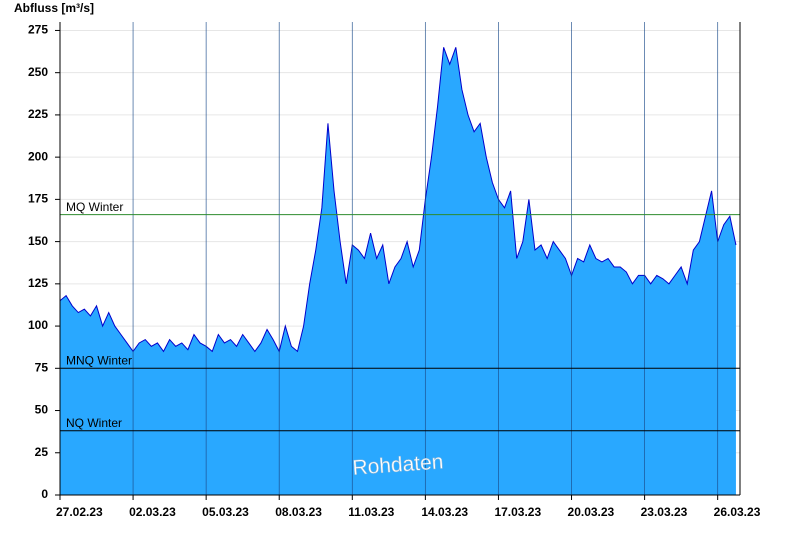 The image size is (800, 550). Describe the element at coordinates (591, 512) in the screenshot. I see `x-tick-label: 20.03.23` at that location.